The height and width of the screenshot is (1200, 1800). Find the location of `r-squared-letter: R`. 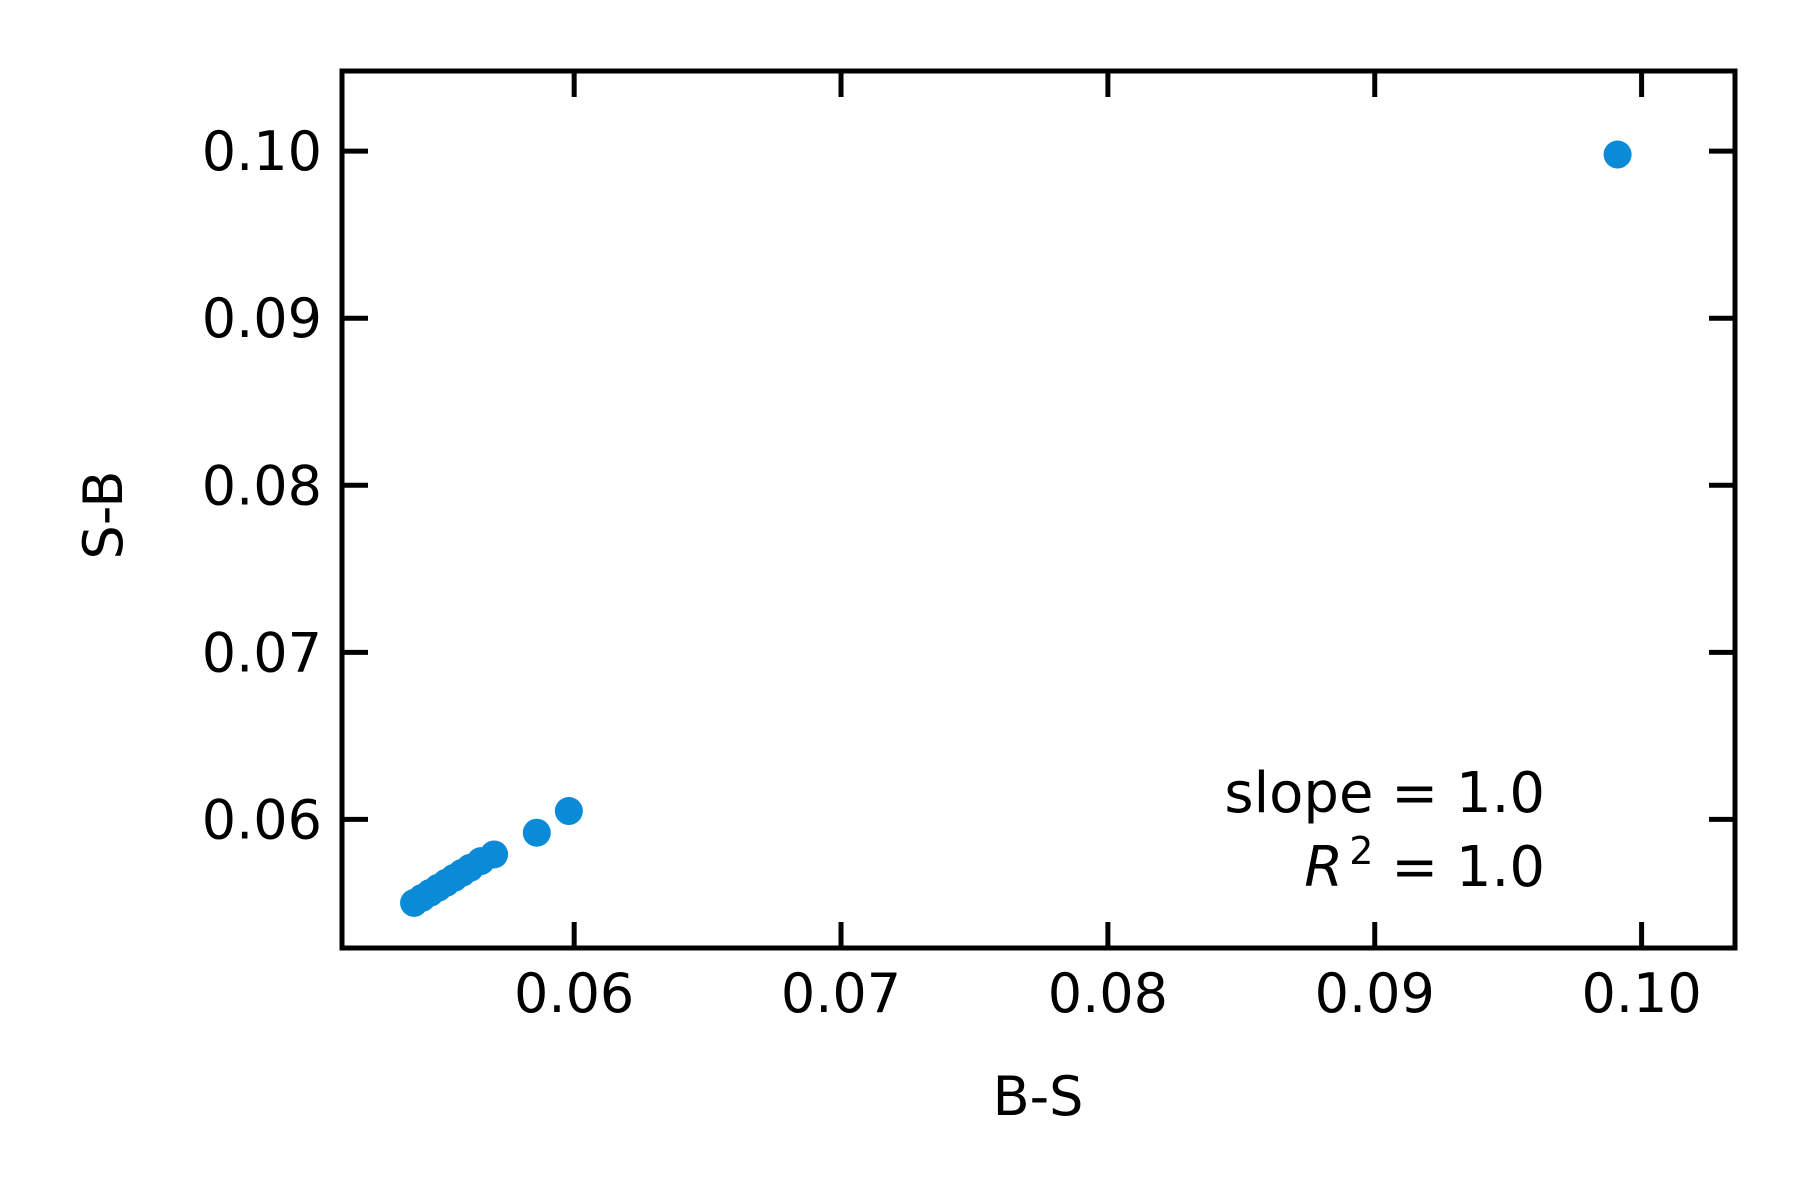

r-squared-letter: R is located at coordinates (1323, 867).